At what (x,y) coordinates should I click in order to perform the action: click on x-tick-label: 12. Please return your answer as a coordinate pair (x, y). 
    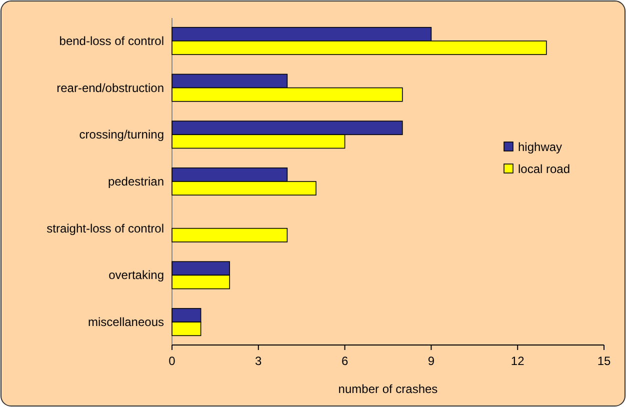
    Looking at the image, I should click on (517, 361).